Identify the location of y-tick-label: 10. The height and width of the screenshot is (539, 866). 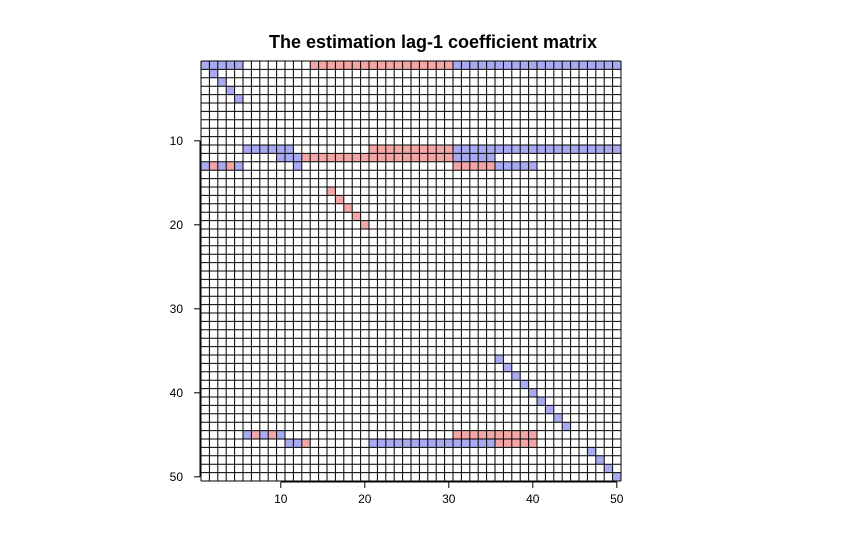
(177, 141).